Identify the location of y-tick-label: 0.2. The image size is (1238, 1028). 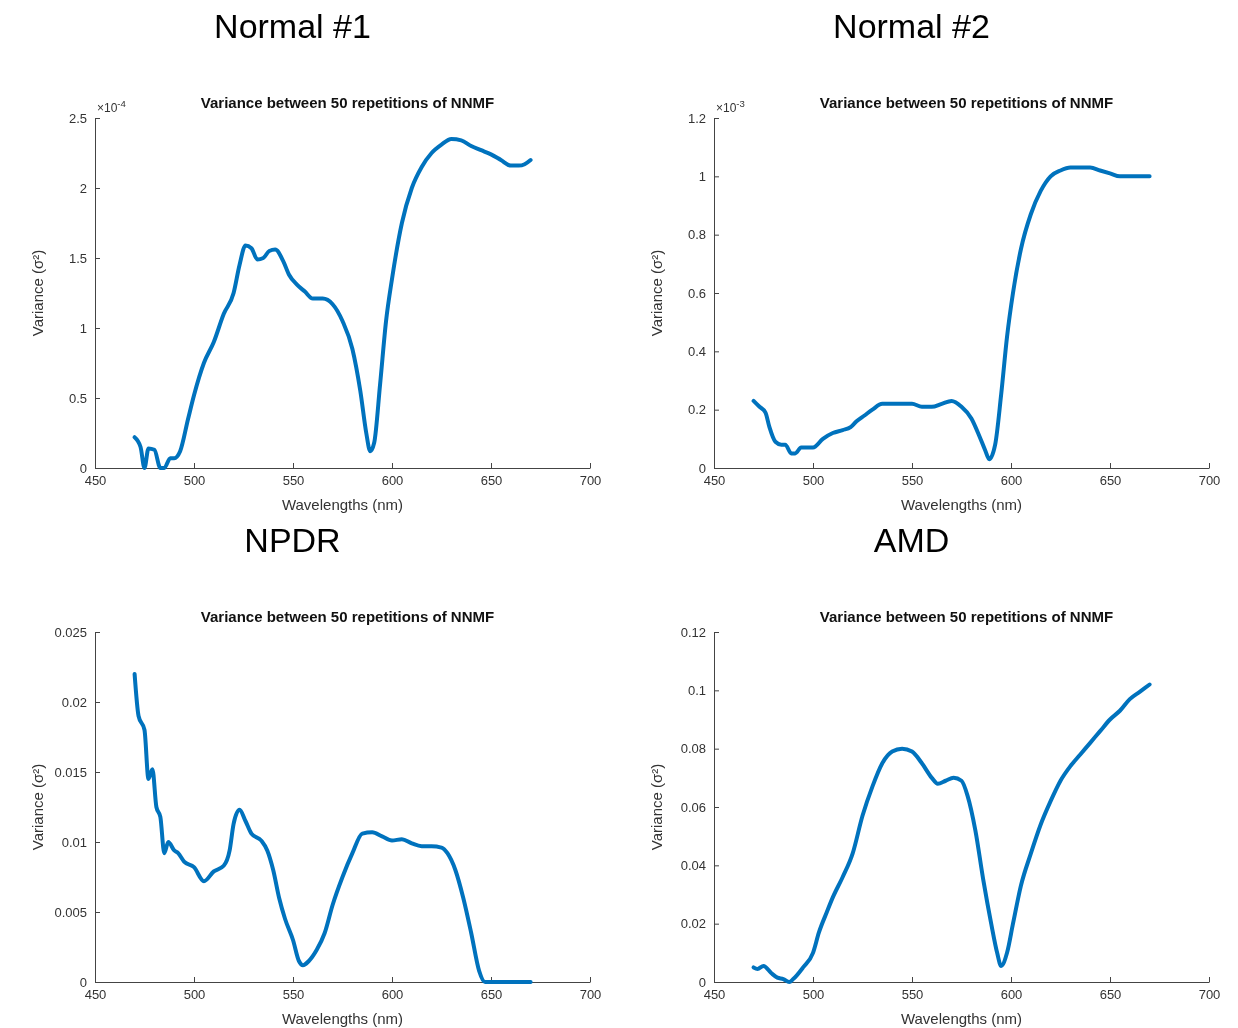
(696, 410).